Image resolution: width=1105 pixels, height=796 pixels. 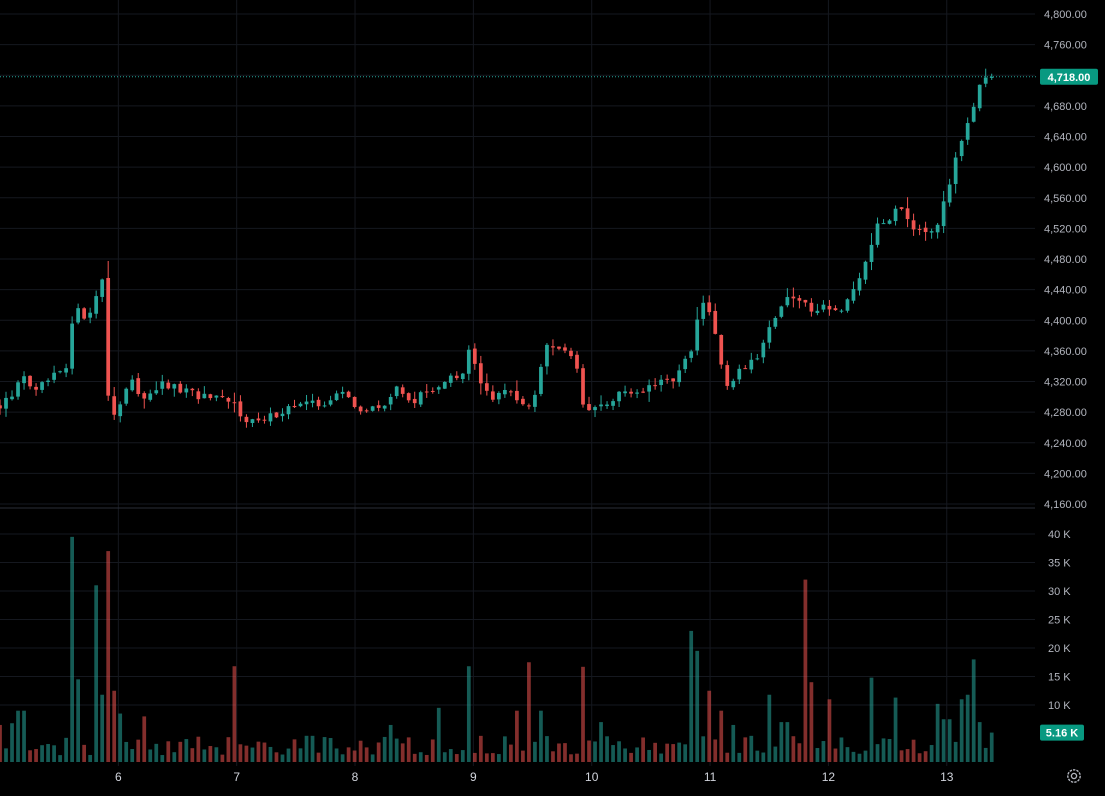 I want to click on price-tick-label: 4,280.00, so click(x=1065, y=413).